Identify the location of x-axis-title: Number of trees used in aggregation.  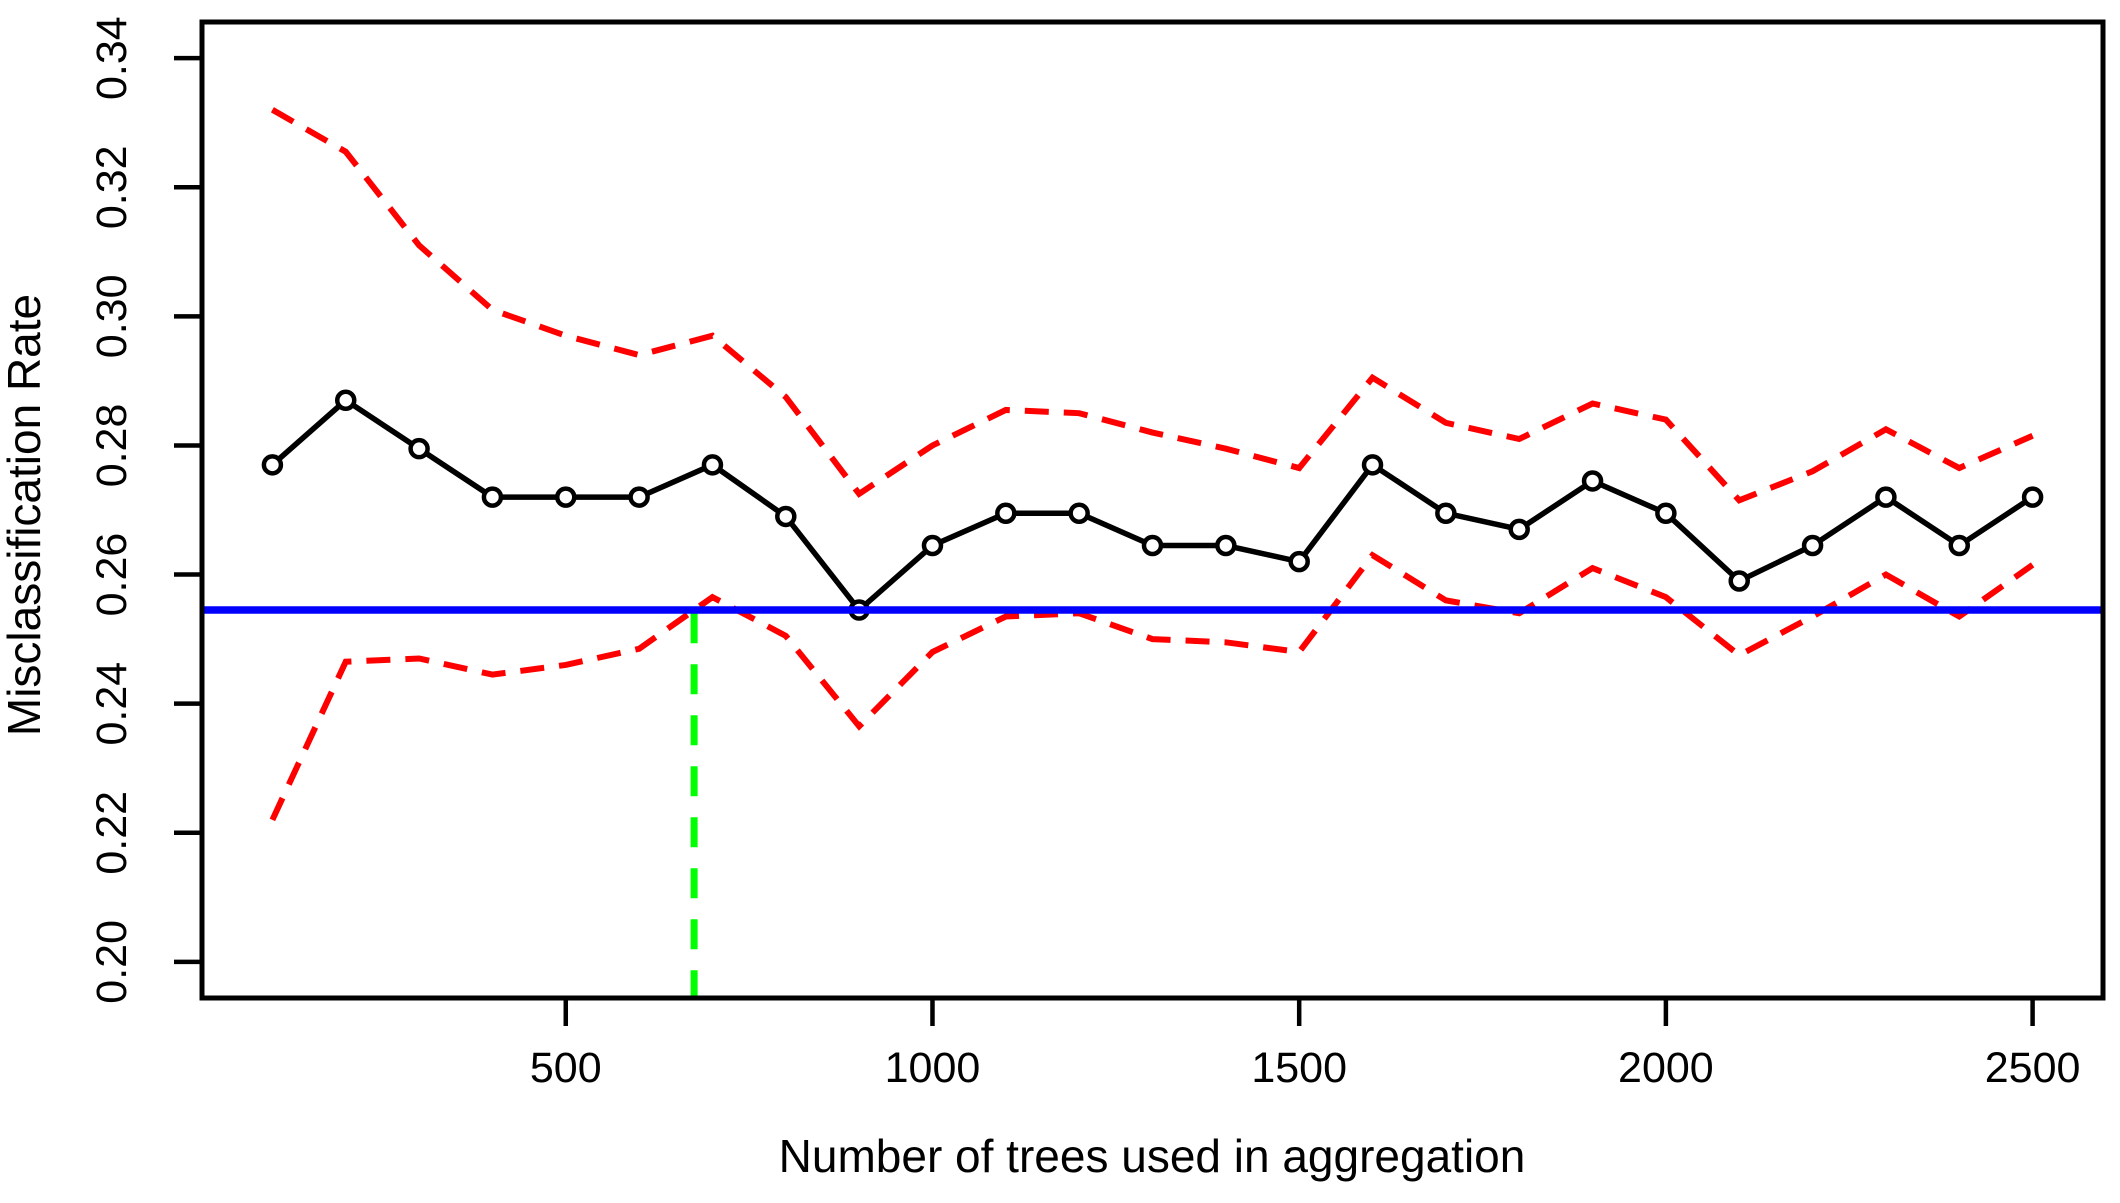
(1152, 1156).